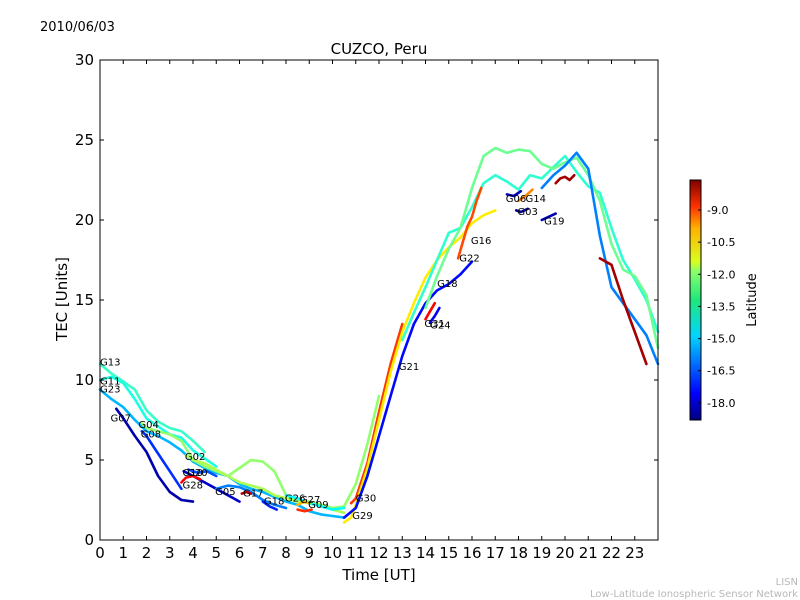  I want to click on series-label: G03, so click(527, 212).